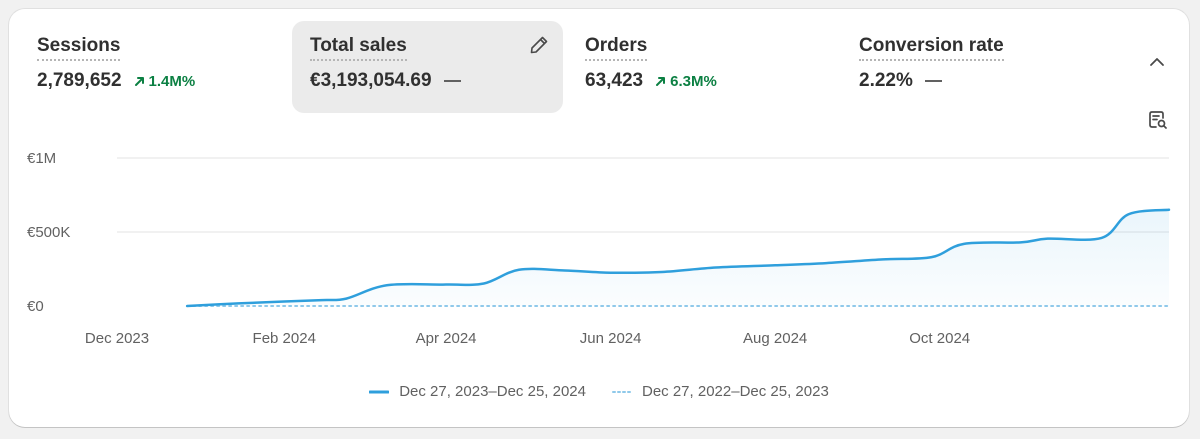 This screenshot has height=439, width=1200. Describe the element at coordinates (1158, 120) in the screenshot. I see `report-search-icon` at that location.